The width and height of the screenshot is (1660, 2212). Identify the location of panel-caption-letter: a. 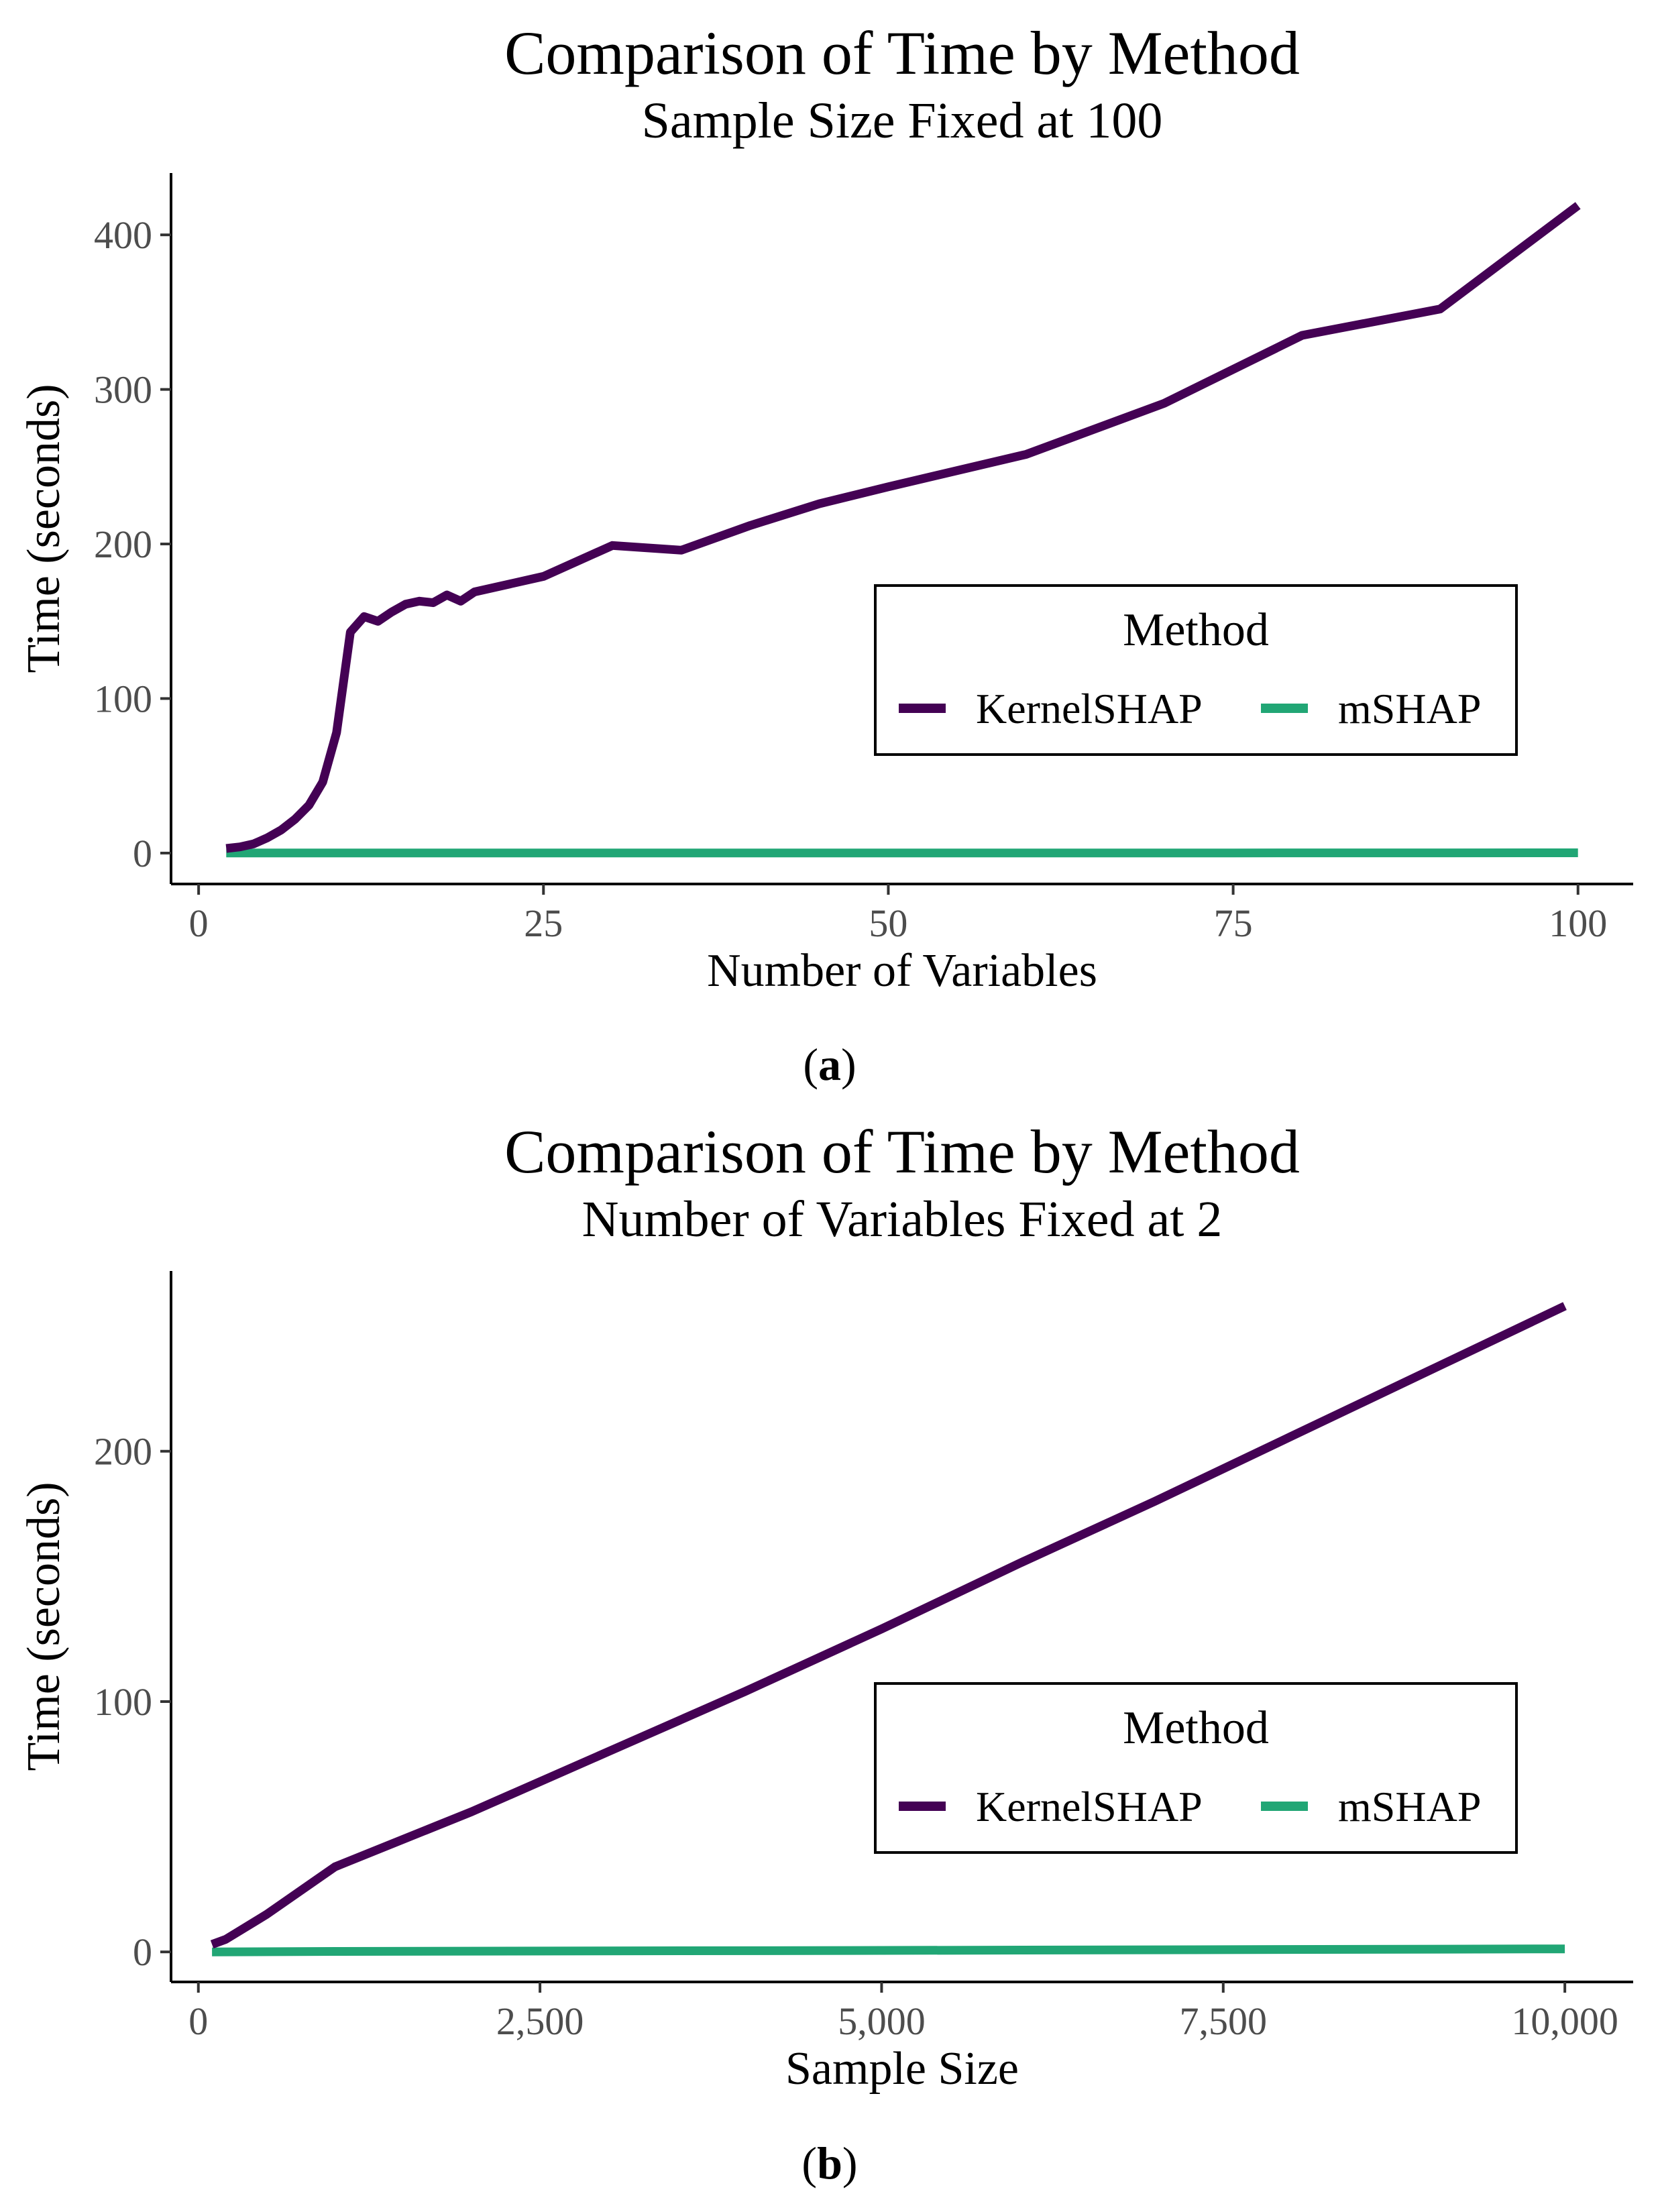
(830, 1064).